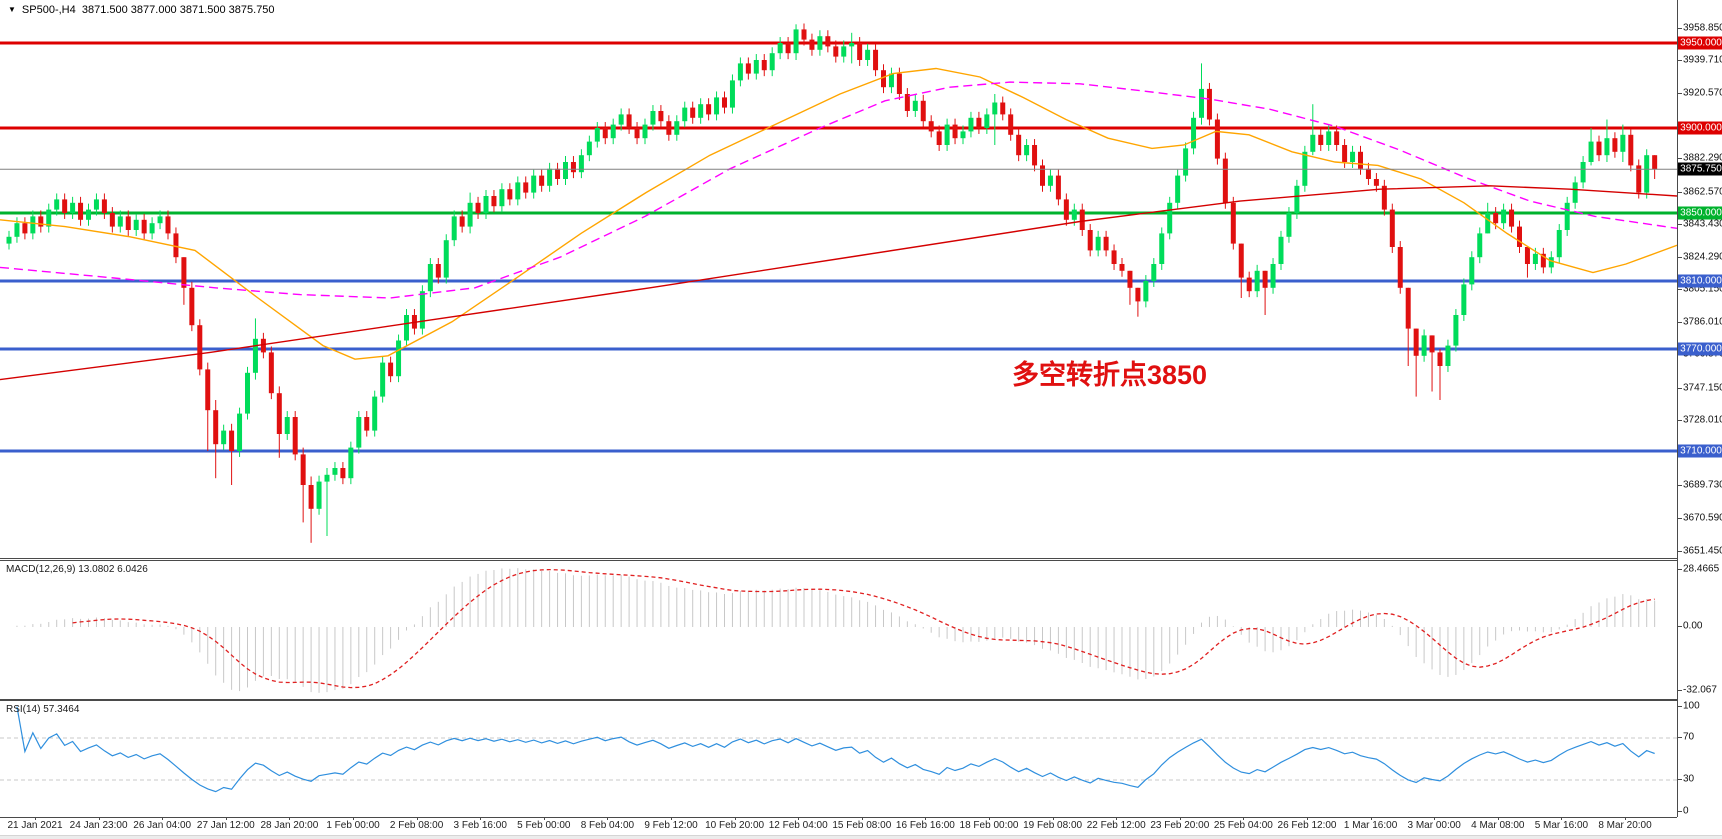 The width and height of the screenshot is (1722, 839). Describe the element at coordinates (1702, 28) in the screenshot. I see `price-axis-label: 3958.850` at that location.